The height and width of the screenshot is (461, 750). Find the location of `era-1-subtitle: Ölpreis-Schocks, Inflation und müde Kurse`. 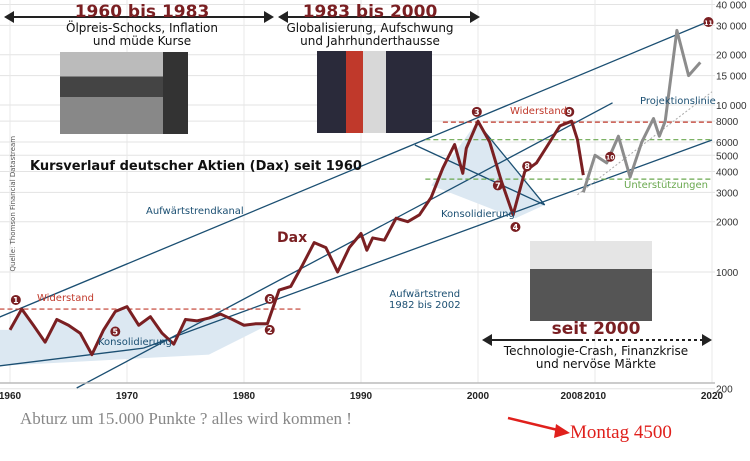

era-1-subtitle: Ölpreis-Schocks, Inflation und müde Kurse is located at coordinates (142, 34).